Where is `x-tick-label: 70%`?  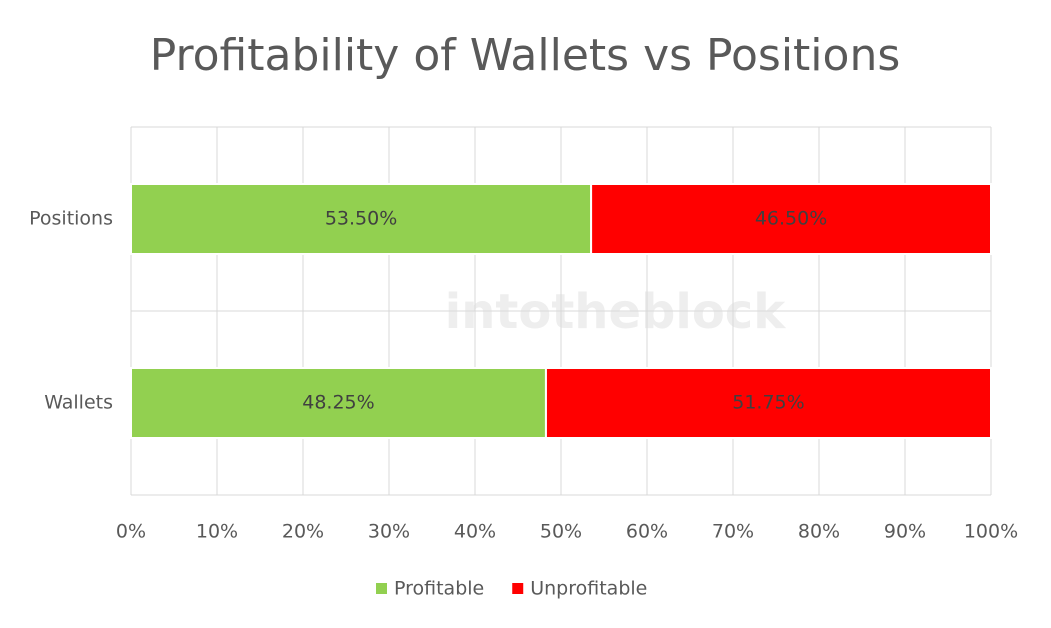
x-tick-label: 70% is located at coordinates (733, 532).